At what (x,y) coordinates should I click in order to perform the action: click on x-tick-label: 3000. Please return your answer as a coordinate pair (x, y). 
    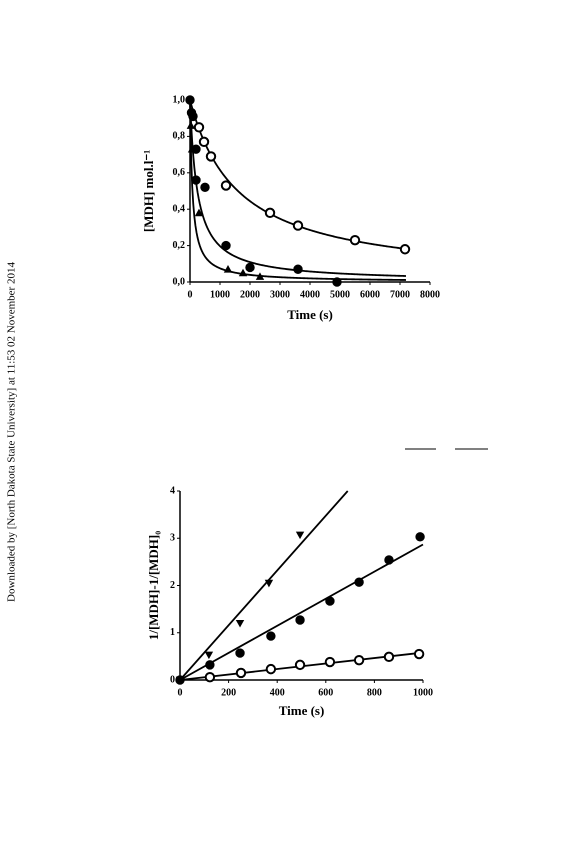
    Looking at the image, I should click on (280, 294).